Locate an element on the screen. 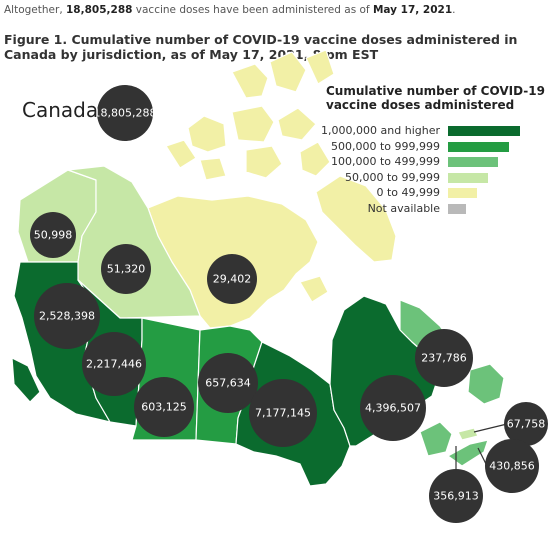  vancouver-island-region is located at coordinates (26, 380).